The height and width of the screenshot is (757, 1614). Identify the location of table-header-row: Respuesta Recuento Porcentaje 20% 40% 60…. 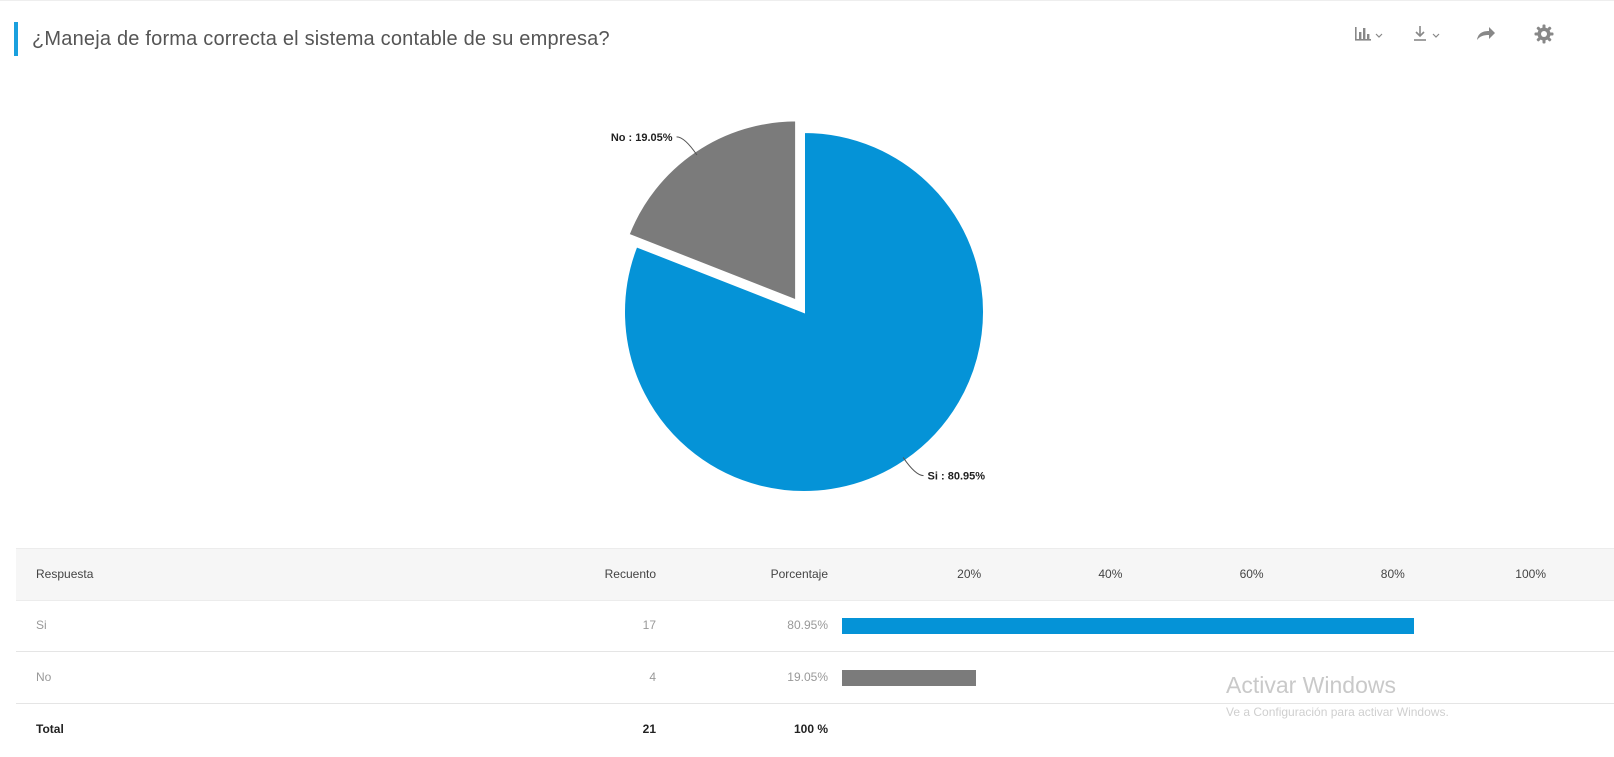
(815, 574).